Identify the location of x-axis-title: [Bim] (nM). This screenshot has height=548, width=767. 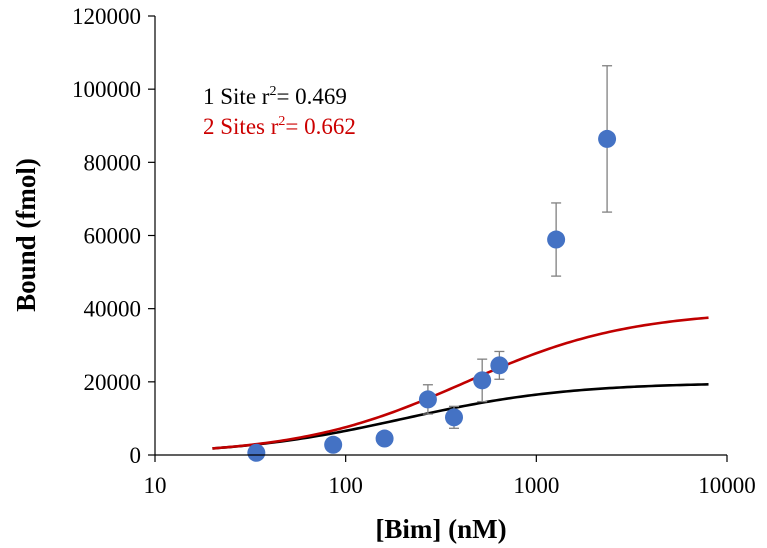
(440, 529).